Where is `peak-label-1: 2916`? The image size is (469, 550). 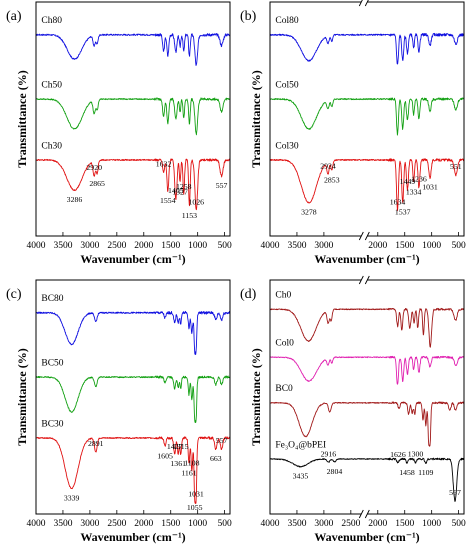 peak-label-1: 2916 is located at coordinates (329, 453).